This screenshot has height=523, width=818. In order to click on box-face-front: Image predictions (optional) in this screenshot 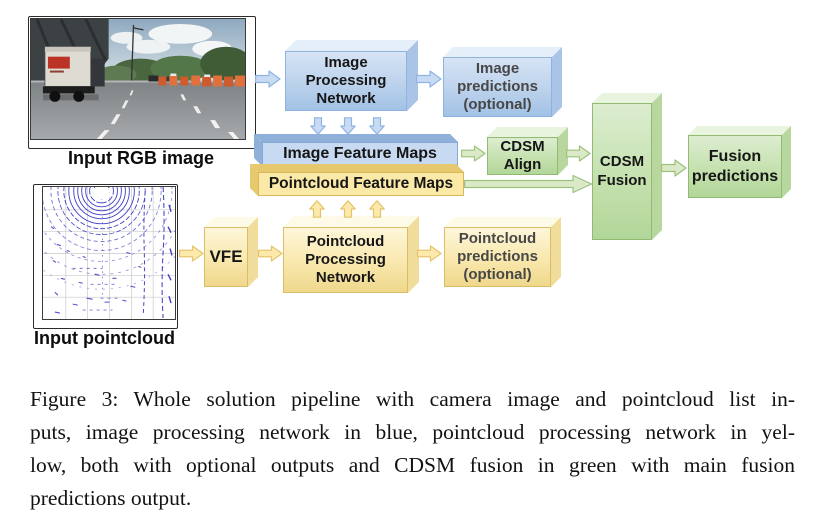, I will do `click(497, 87)`.